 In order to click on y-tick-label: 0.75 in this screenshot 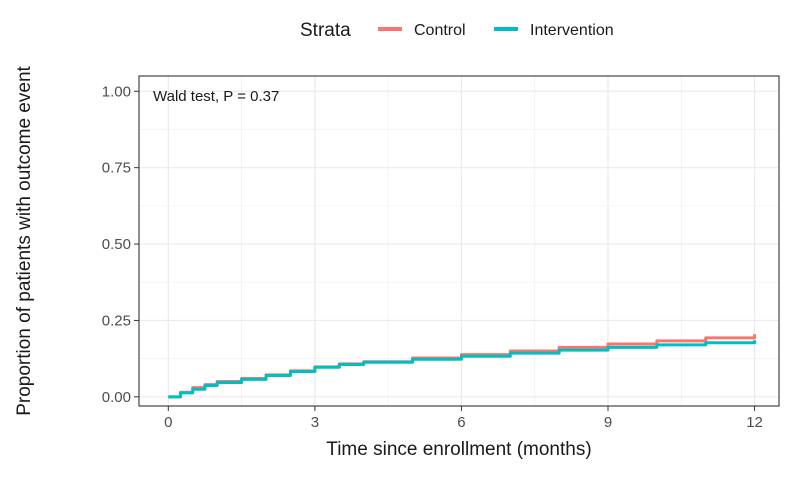, I will do `click(116, 168)`.